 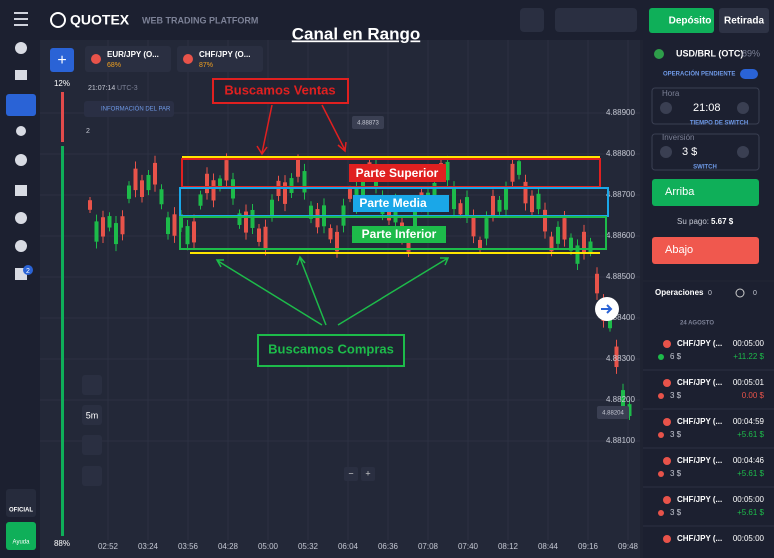 I want to click on lower-label: Parte Inferior, so click(x=399, y=234).